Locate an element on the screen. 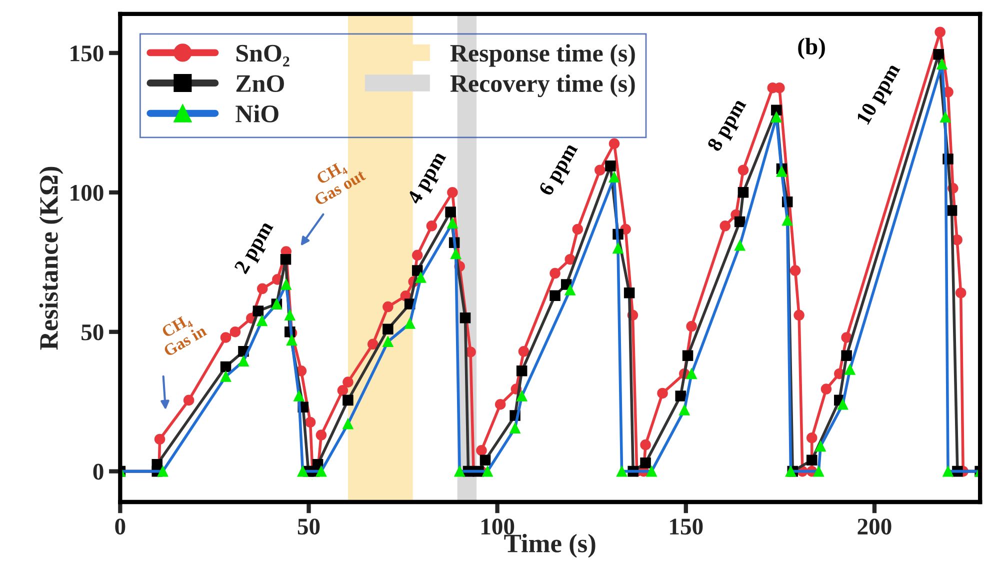  y-axis-title: Resistance (KΩ) is located at coordinates (51, 258).